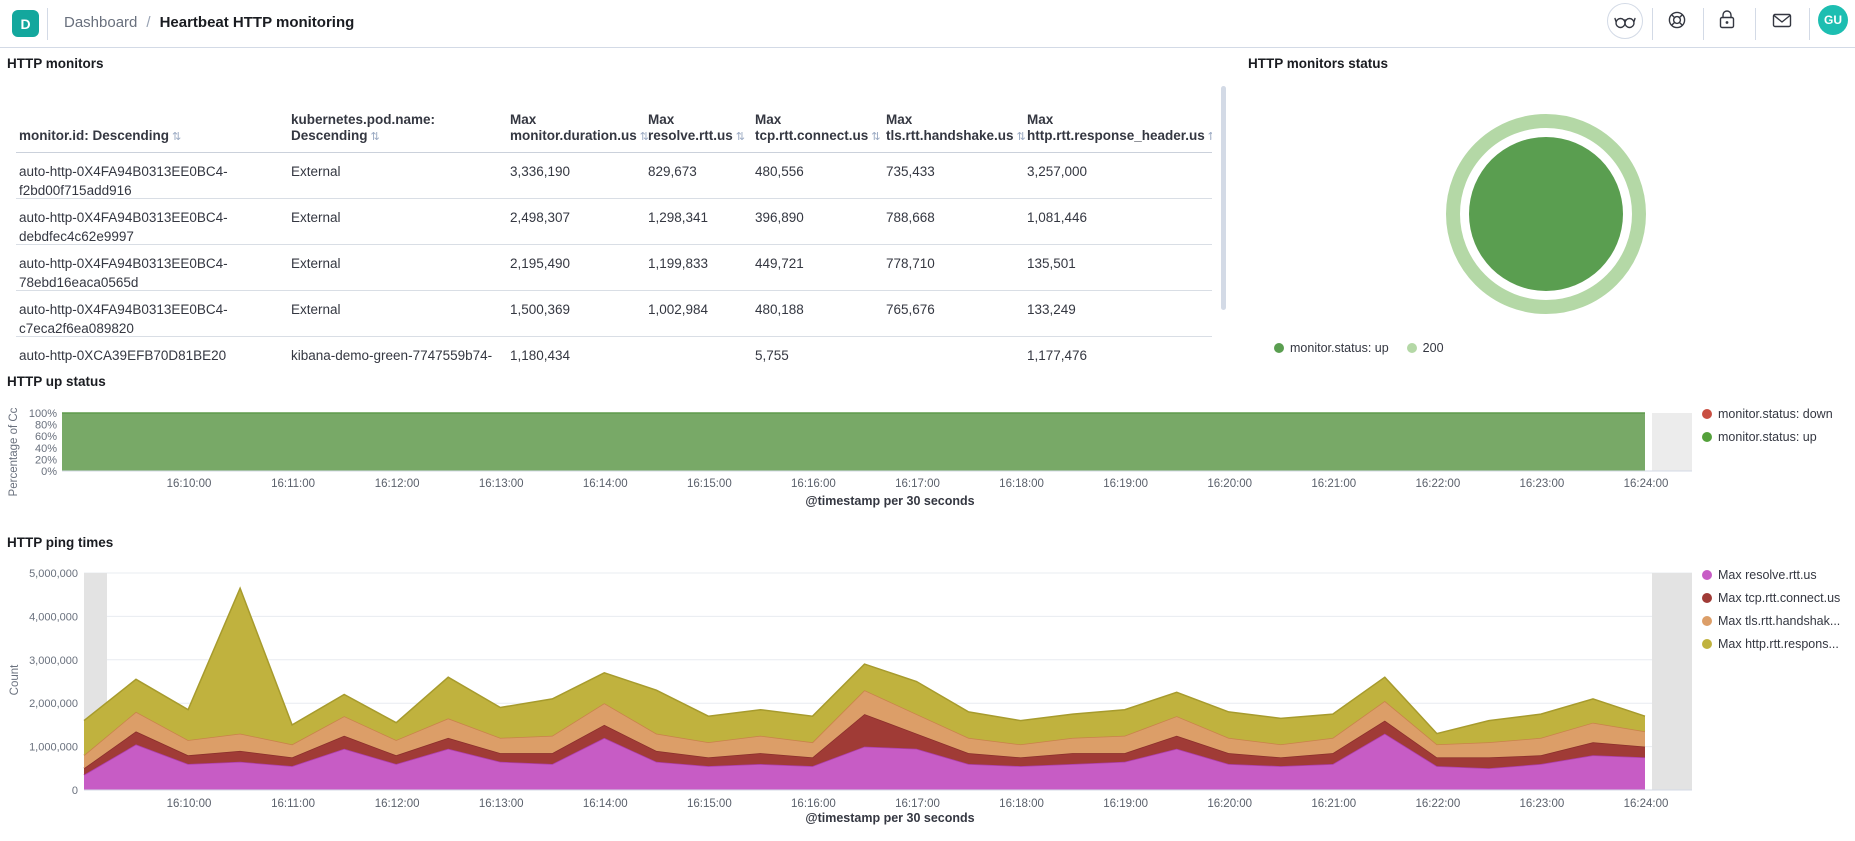  What do you see at coordinates (60, 542) in the screenshot?
I see `panel-title-http-ping-times: HTTP ping times` at bounding box center [60, 542].